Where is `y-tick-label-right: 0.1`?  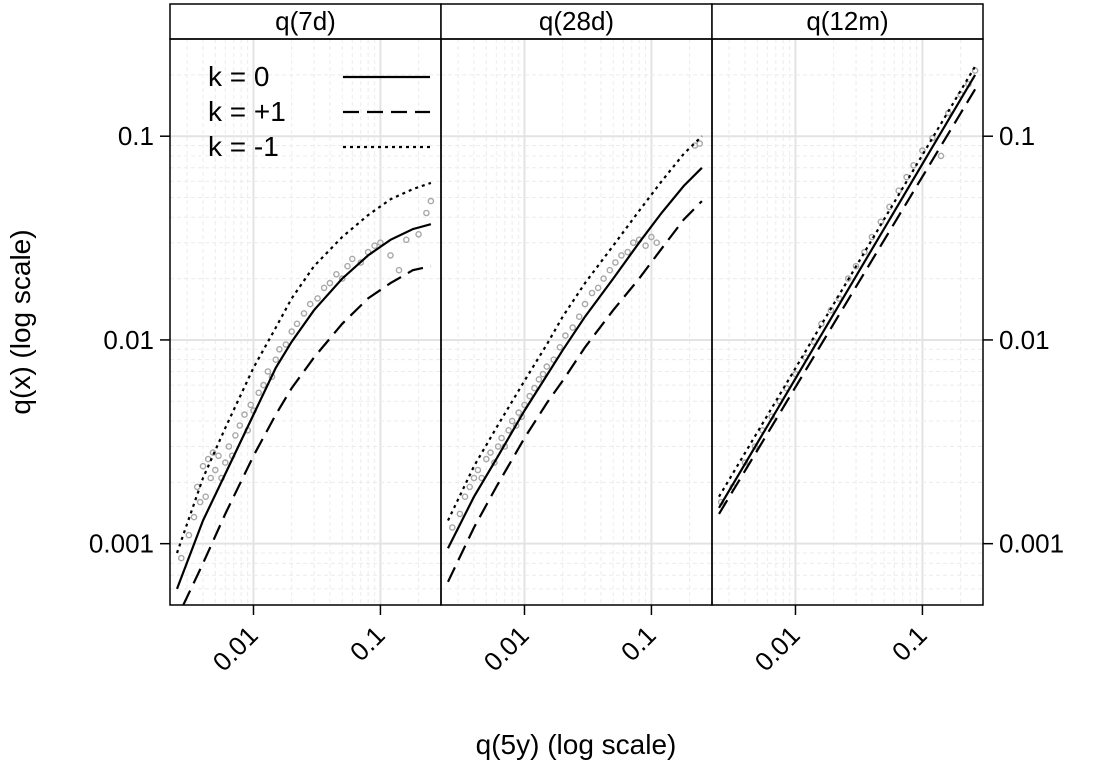
y-tick-label-right: 0.1 is located at coordinates (1017, 136).